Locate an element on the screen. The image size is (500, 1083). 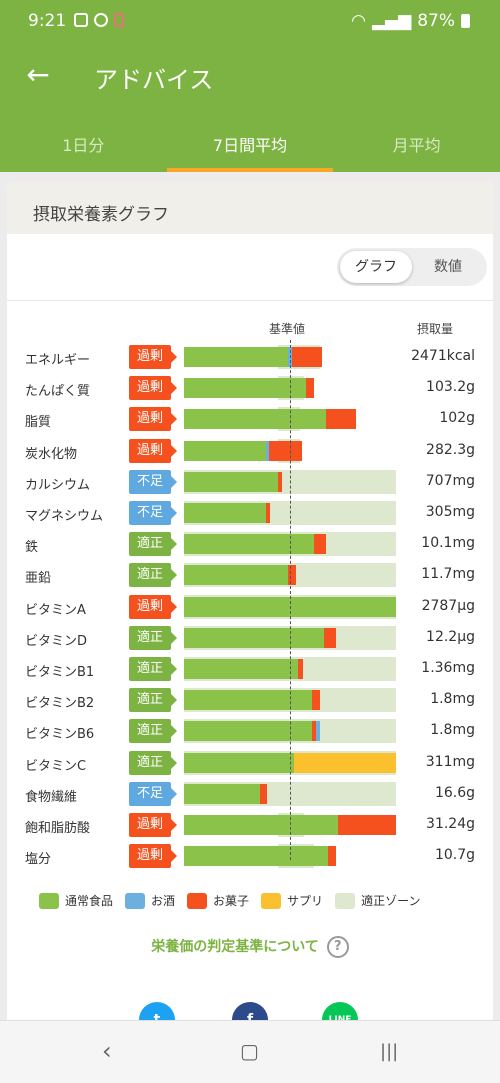
notification-icon is located at coordinates (119, 20).